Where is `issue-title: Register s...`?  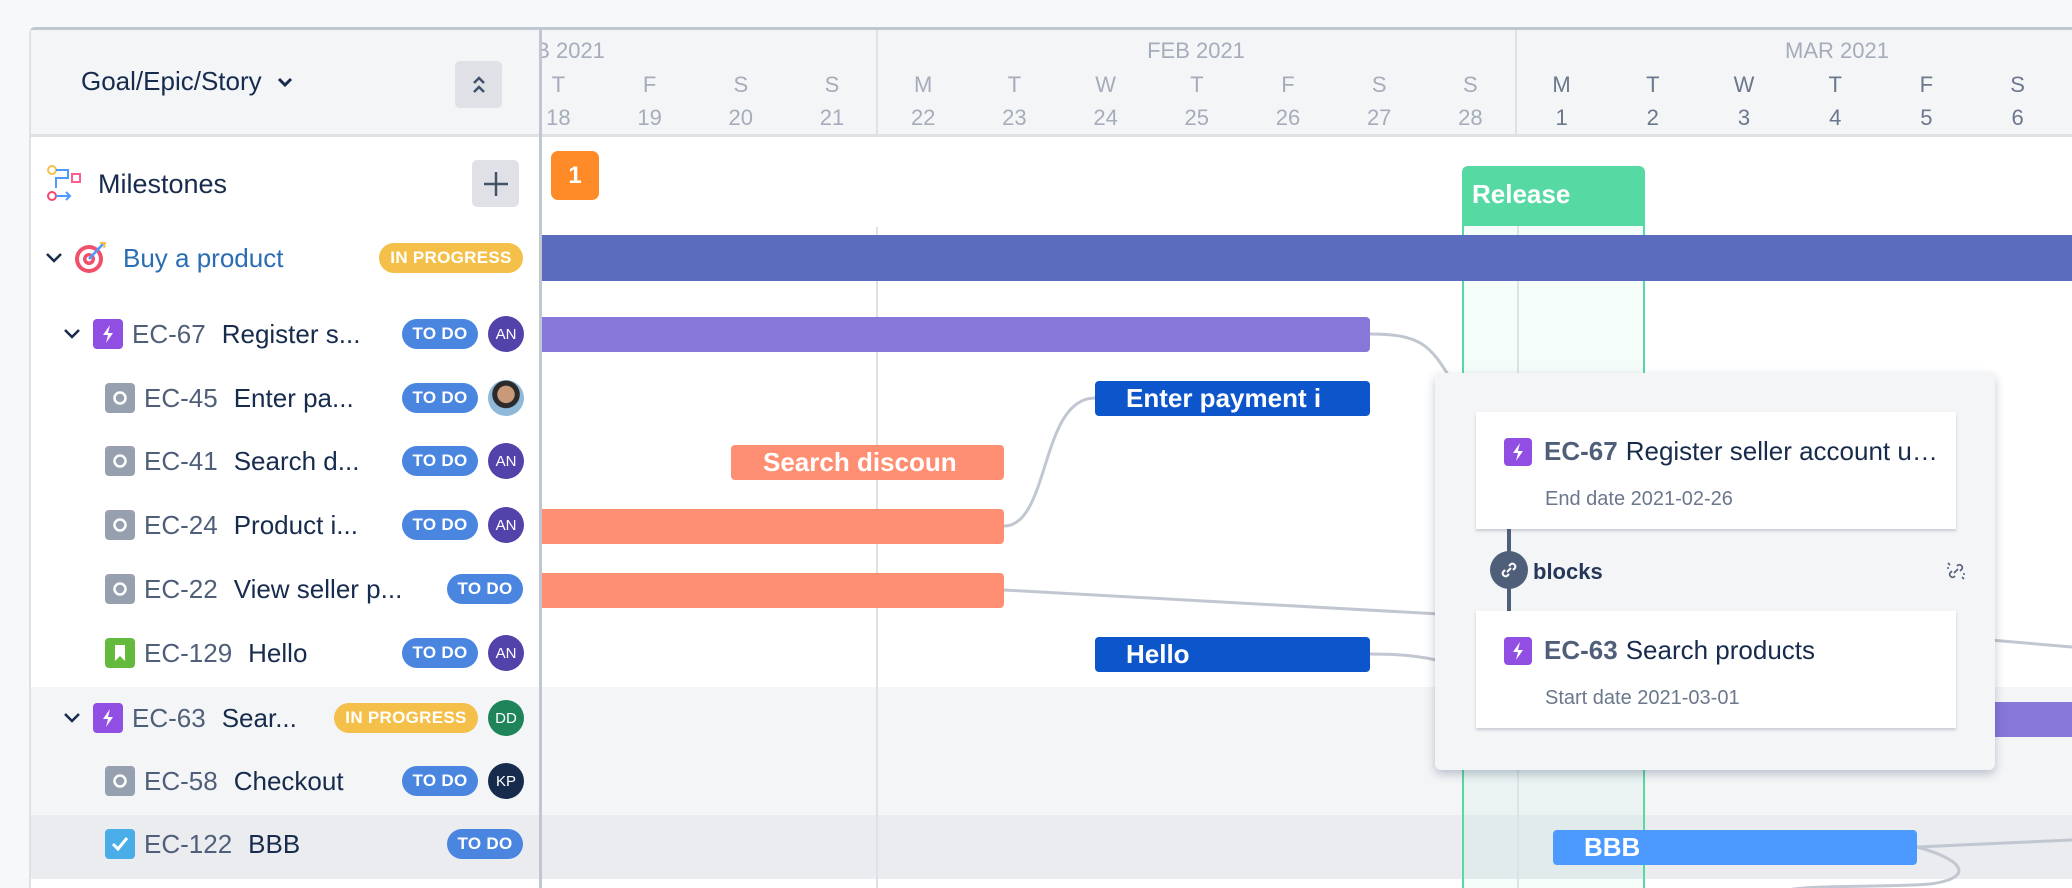 issue-title: Register s... is located at coordinates (291, 334).